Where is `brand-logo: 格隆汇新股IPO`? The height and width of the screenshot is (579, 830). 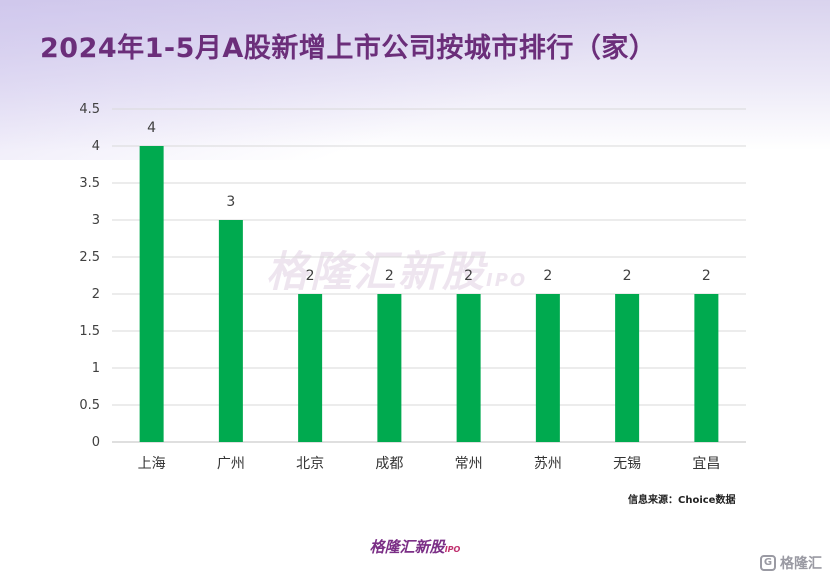
brand-logo: 格隆汇新股IPO is located at coordinates (415, 546).